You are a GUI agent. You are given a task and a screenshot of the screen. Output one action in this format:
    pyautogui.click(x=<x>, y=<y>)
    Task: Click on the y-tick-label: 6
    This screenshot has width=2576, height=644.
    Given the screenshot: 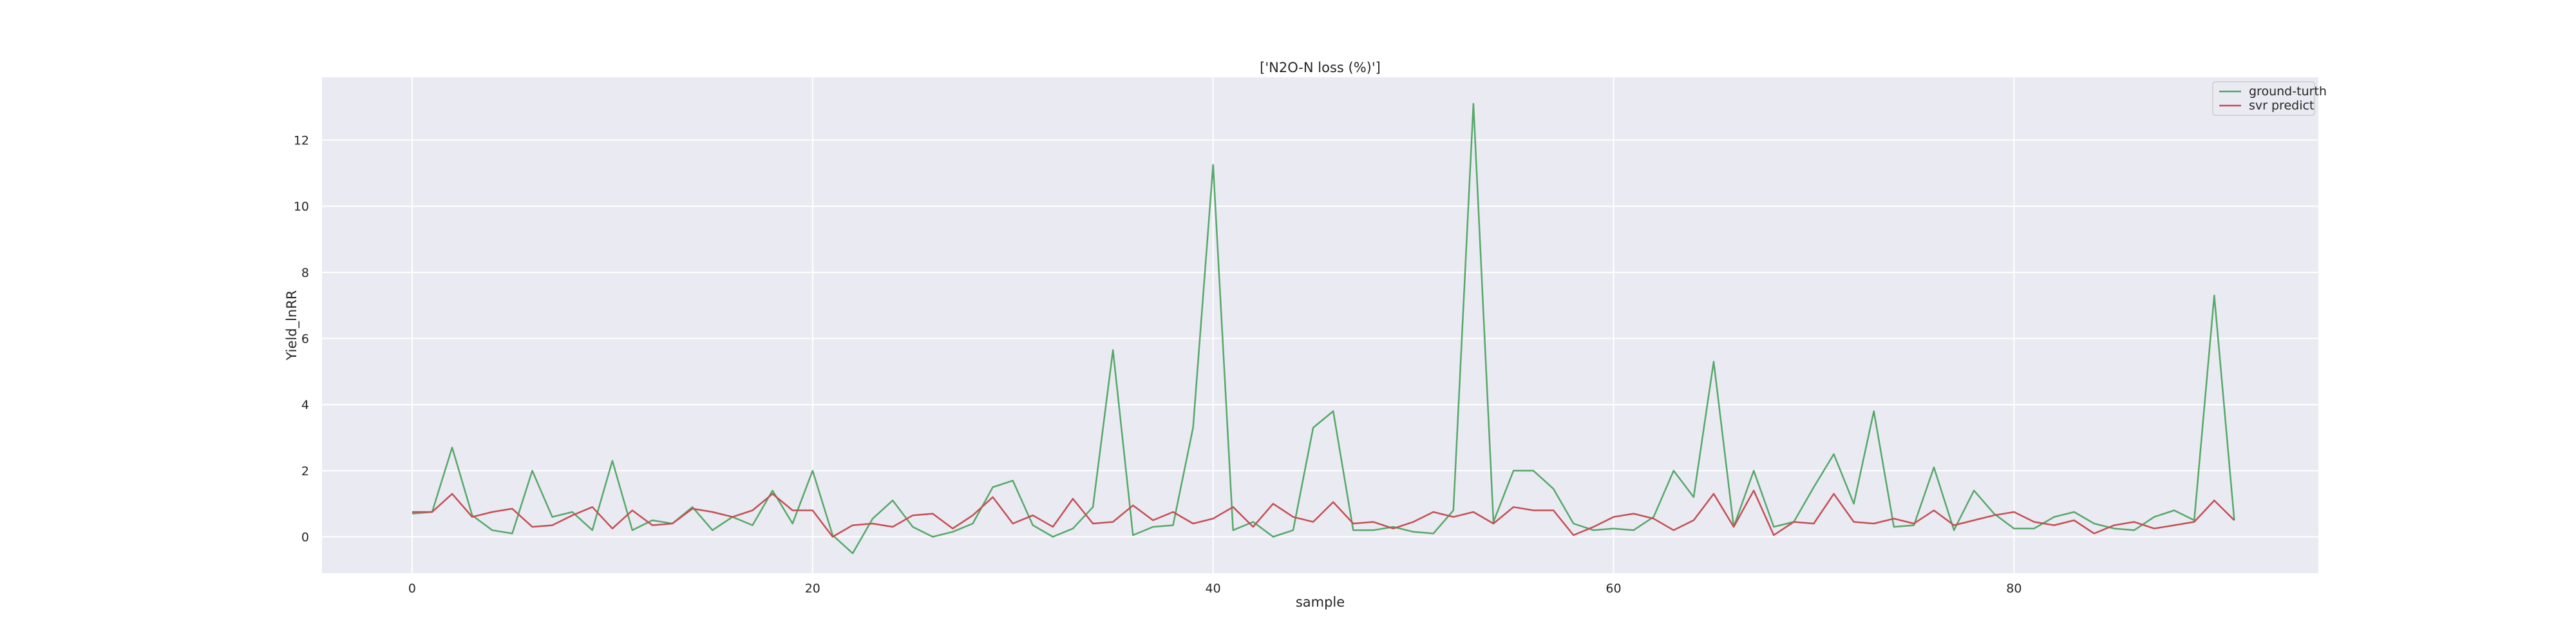 What is the action you would take?
    pyautogui.click(x=305, y=339)
    